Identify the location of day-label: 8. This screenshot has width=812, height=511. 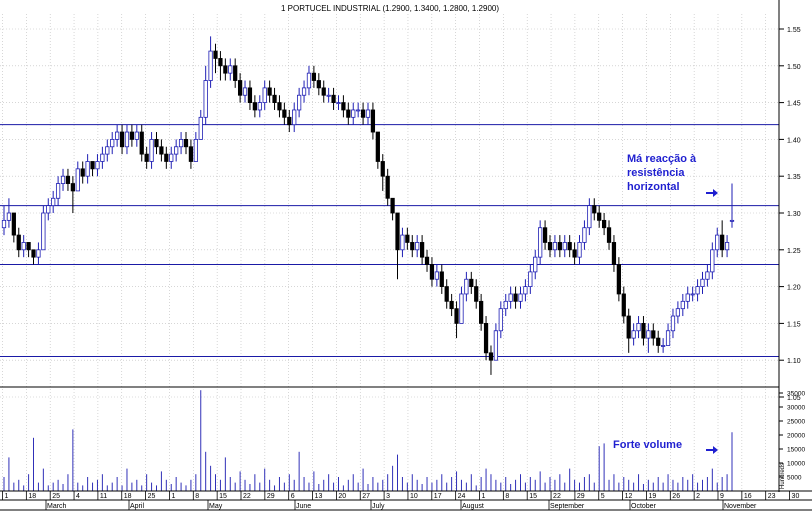
(197, 496).